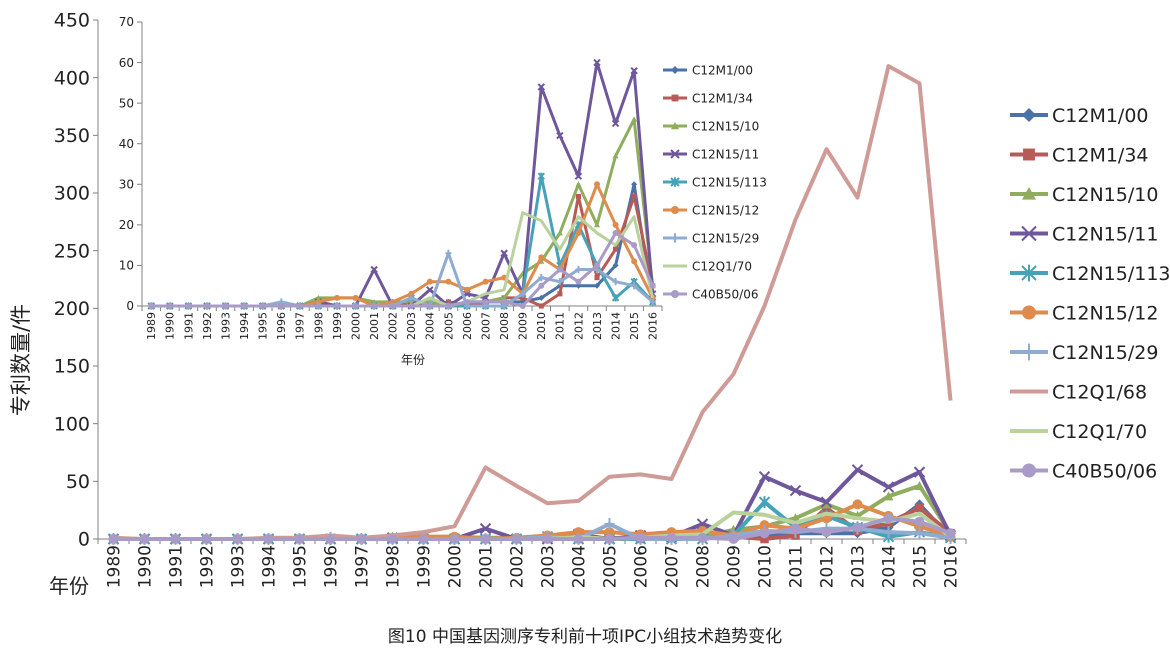 The width and height of the screenshot is (1170, 649). What do you see at coordinates (467, 326) in the screenshot?
I see `x-tick-label: 2006` at bounding box center [467, 326].